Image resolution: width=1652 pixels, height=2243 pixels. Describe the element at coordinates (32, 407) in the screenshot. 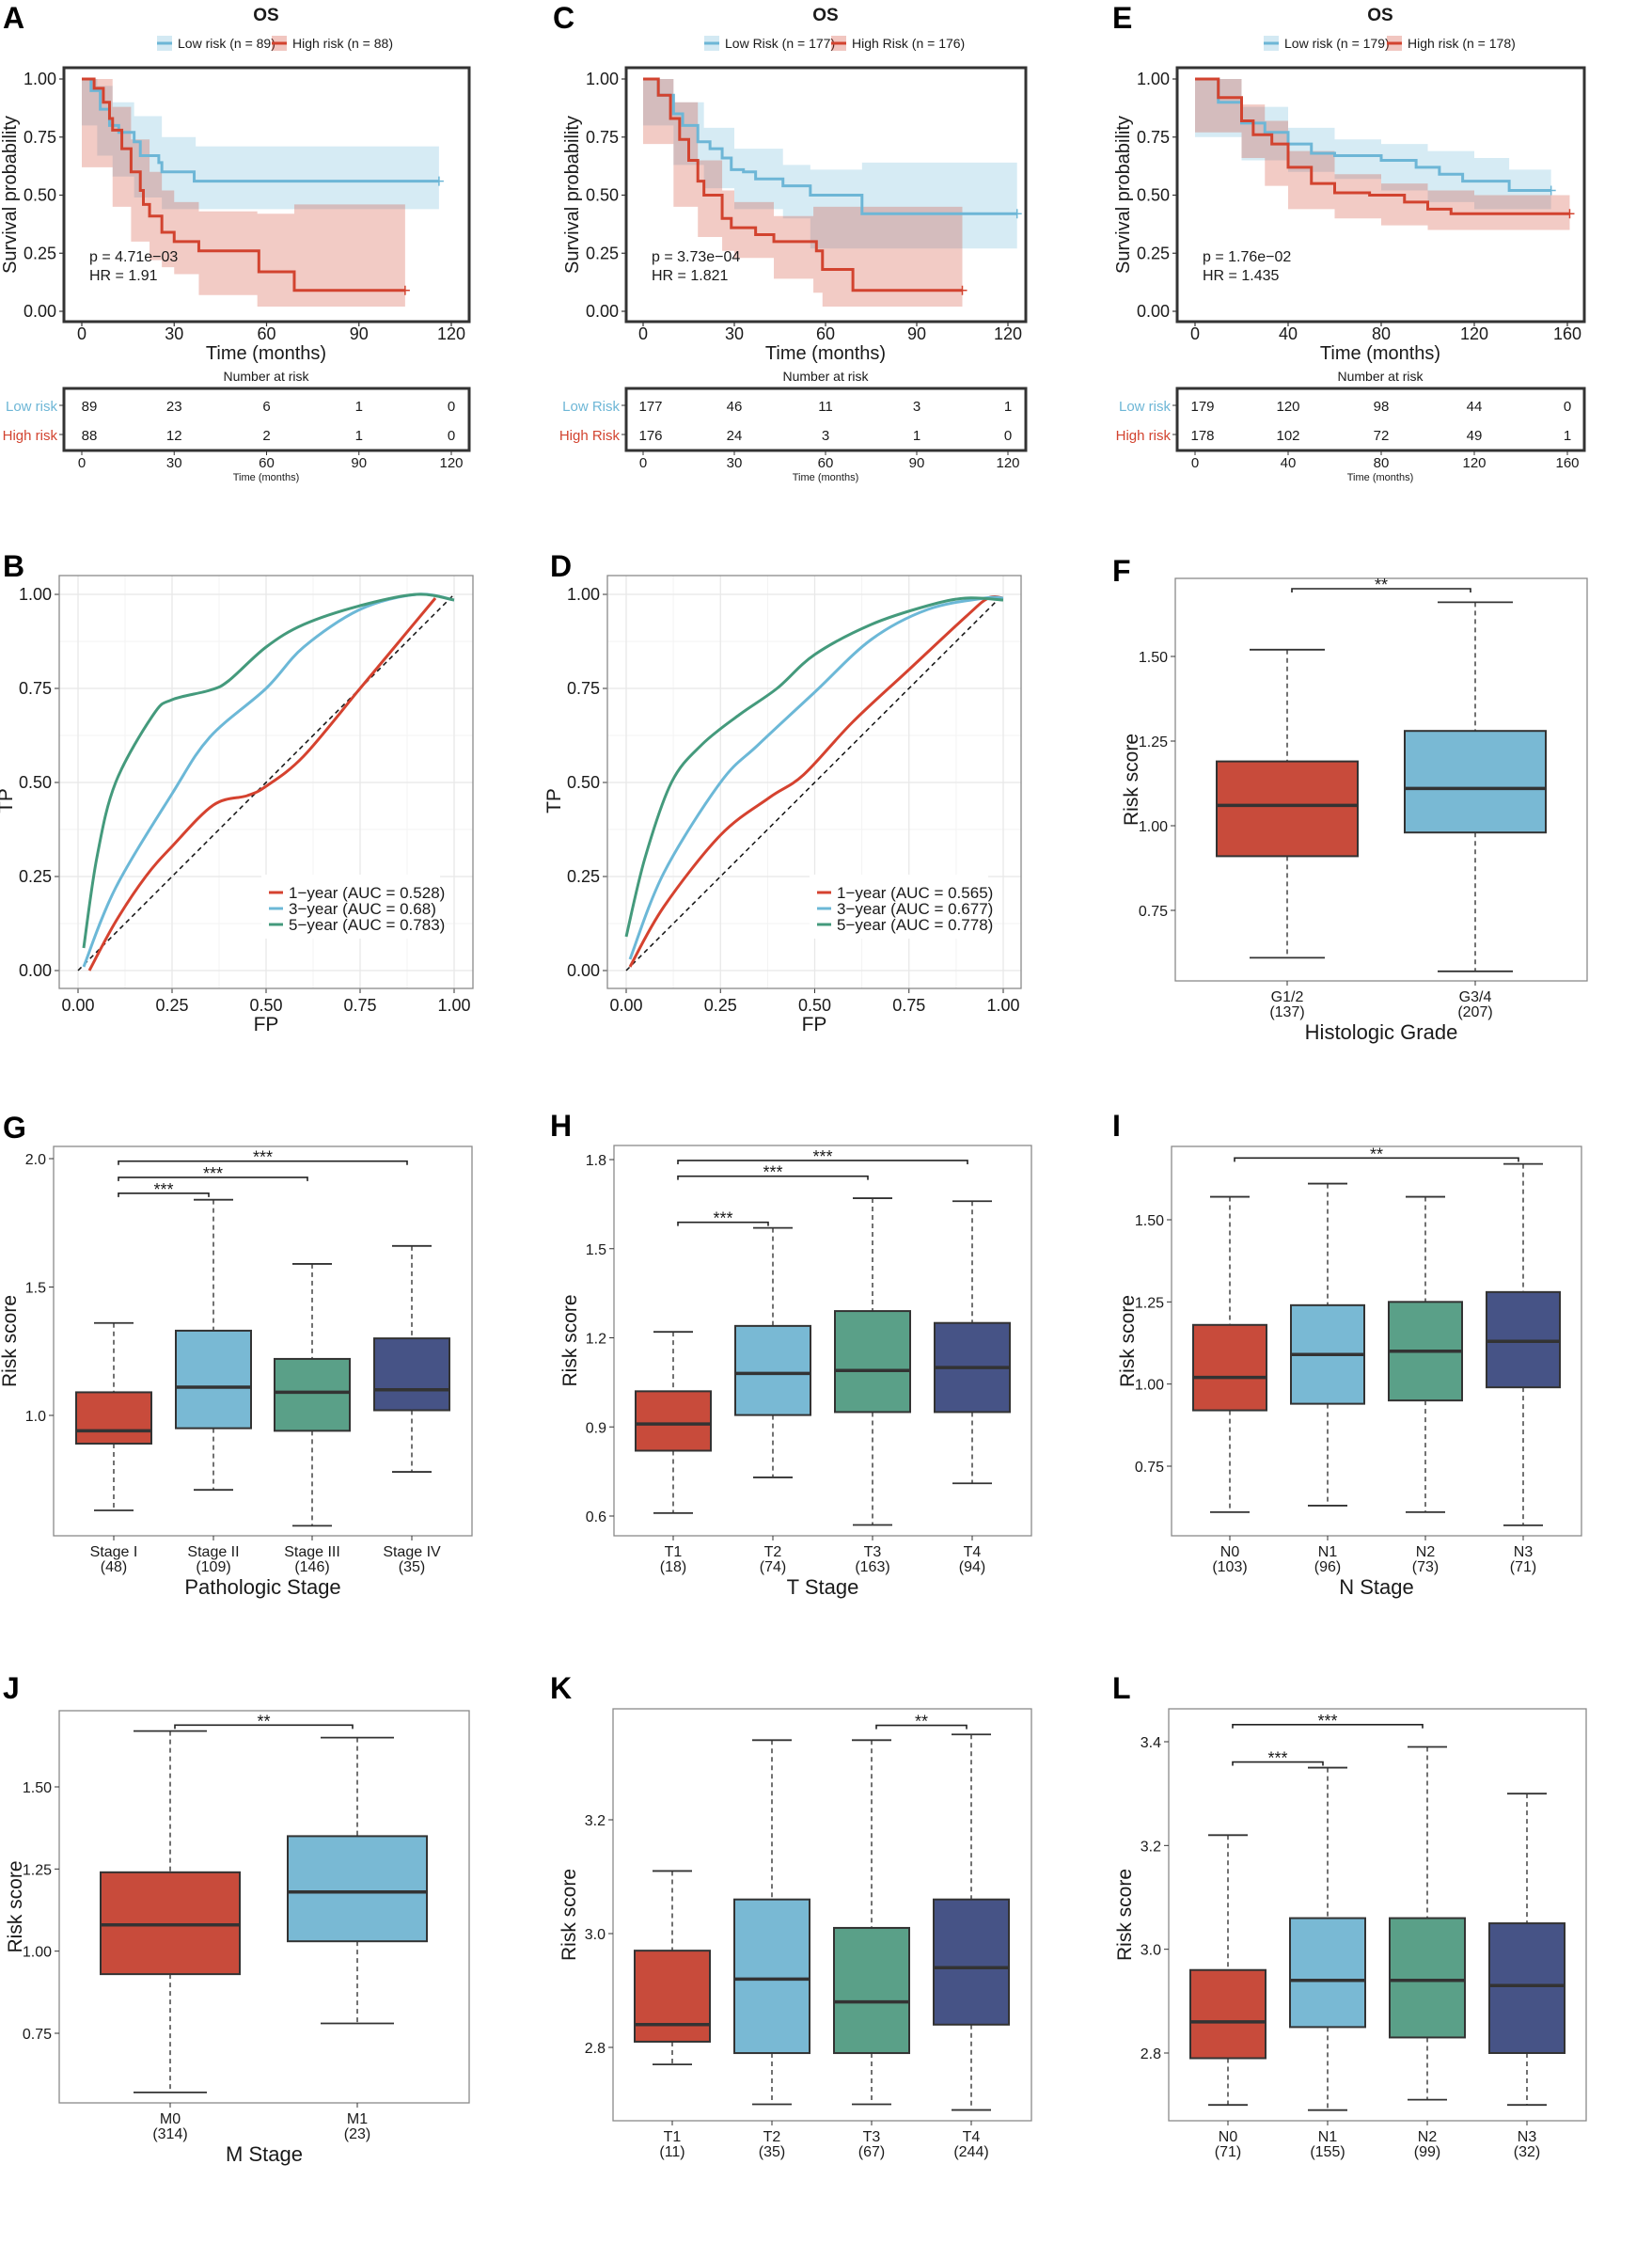

I see `risk-row-label: Low risk` at that location.